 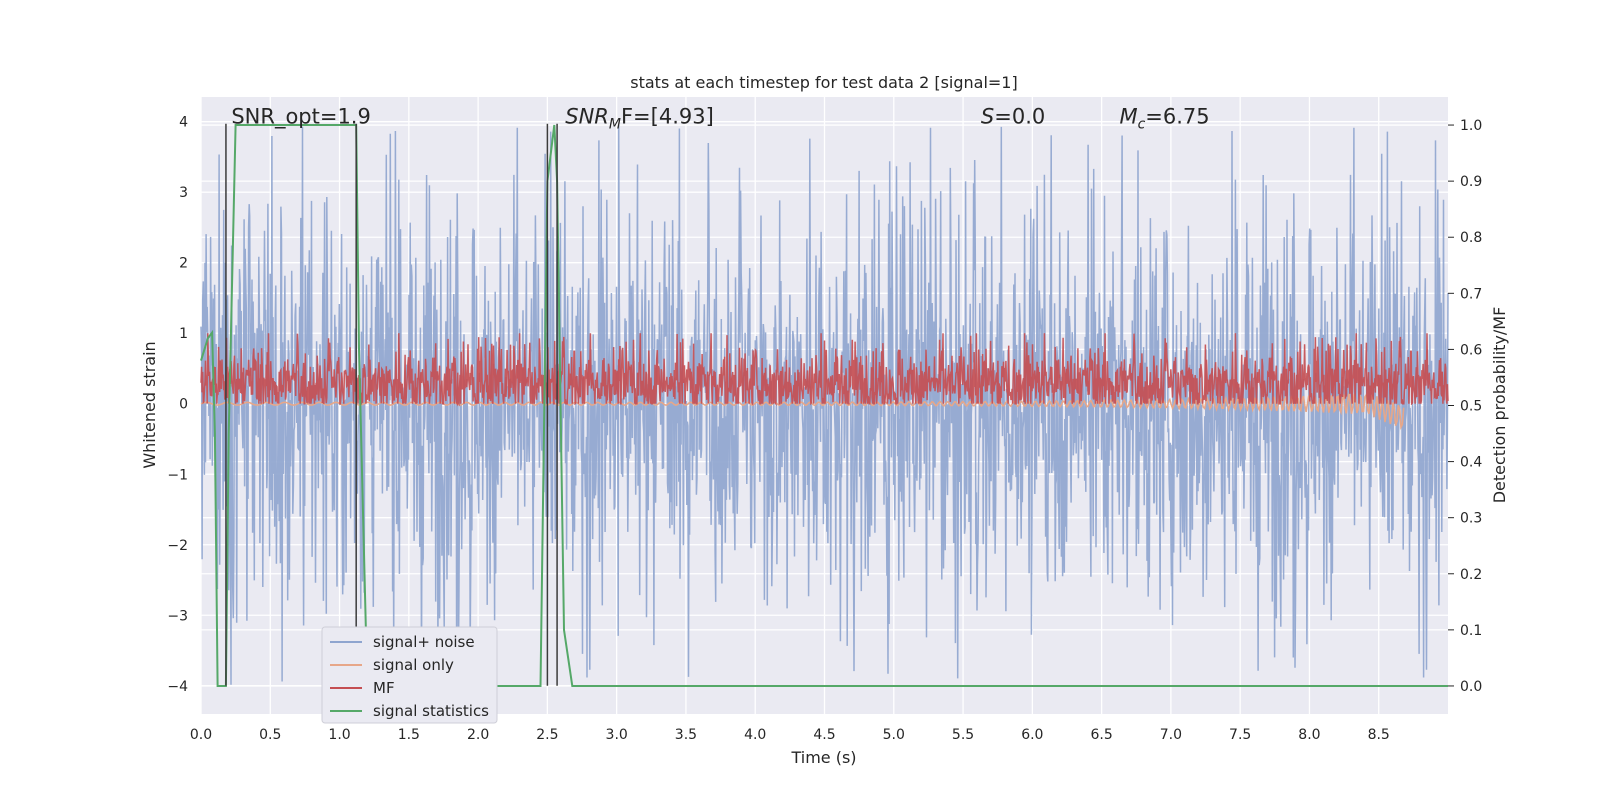 I want to click on x-tick-label: 2.5, so click(x=547, y=735).